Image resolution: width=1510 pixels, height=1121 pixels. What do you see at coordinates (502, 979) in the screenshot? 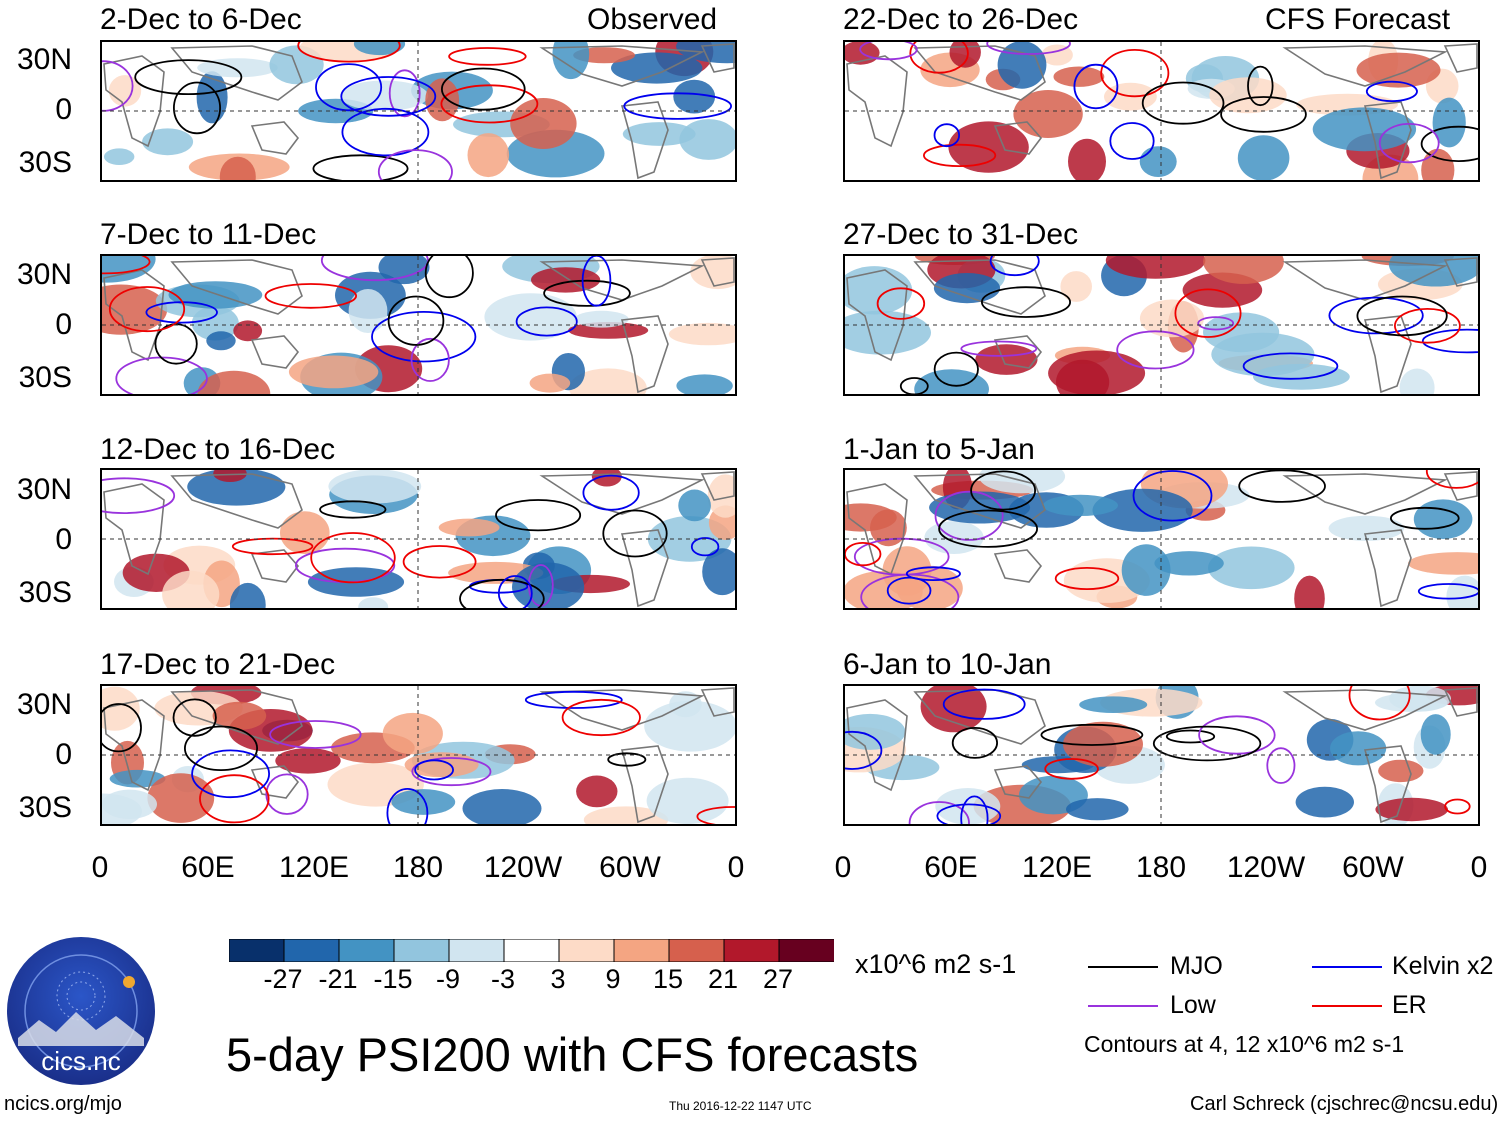
I see `colorbar-tick: -3` at bounding box center [502, 979].